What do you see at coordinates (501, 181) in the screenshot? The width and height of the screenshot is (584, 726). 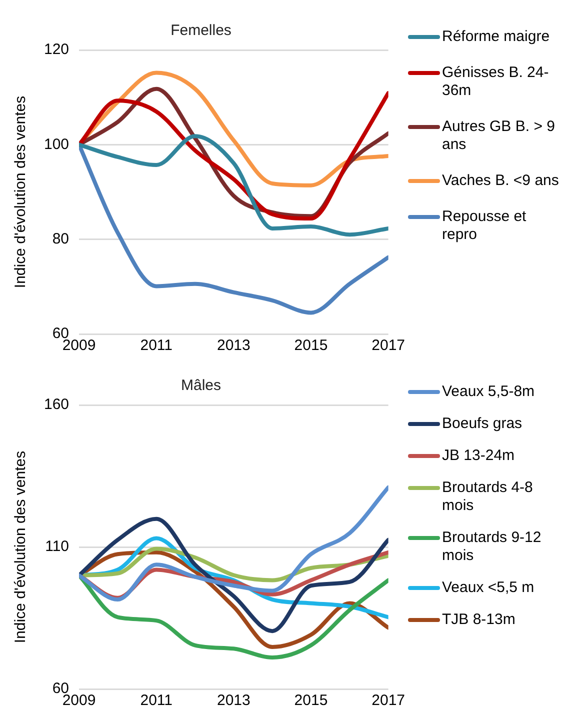 I see `legend-label: Vaches B. <9 ans` at bounding box center [501, 181].